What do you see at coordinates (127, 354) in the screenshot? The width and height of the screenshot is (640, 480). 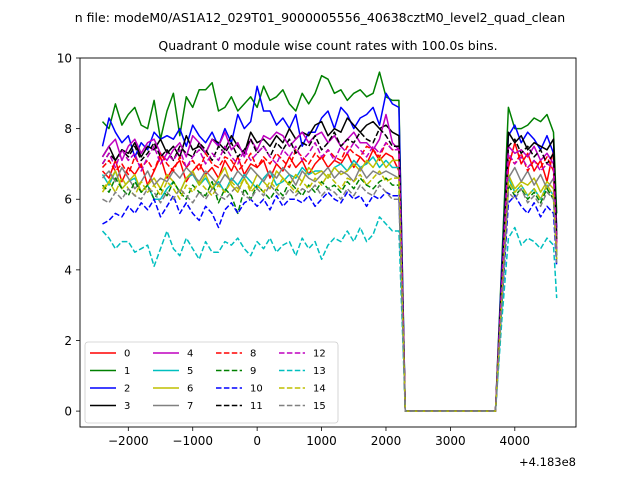 I see `legend-label-0: 0` at bounding box center [127, 354].